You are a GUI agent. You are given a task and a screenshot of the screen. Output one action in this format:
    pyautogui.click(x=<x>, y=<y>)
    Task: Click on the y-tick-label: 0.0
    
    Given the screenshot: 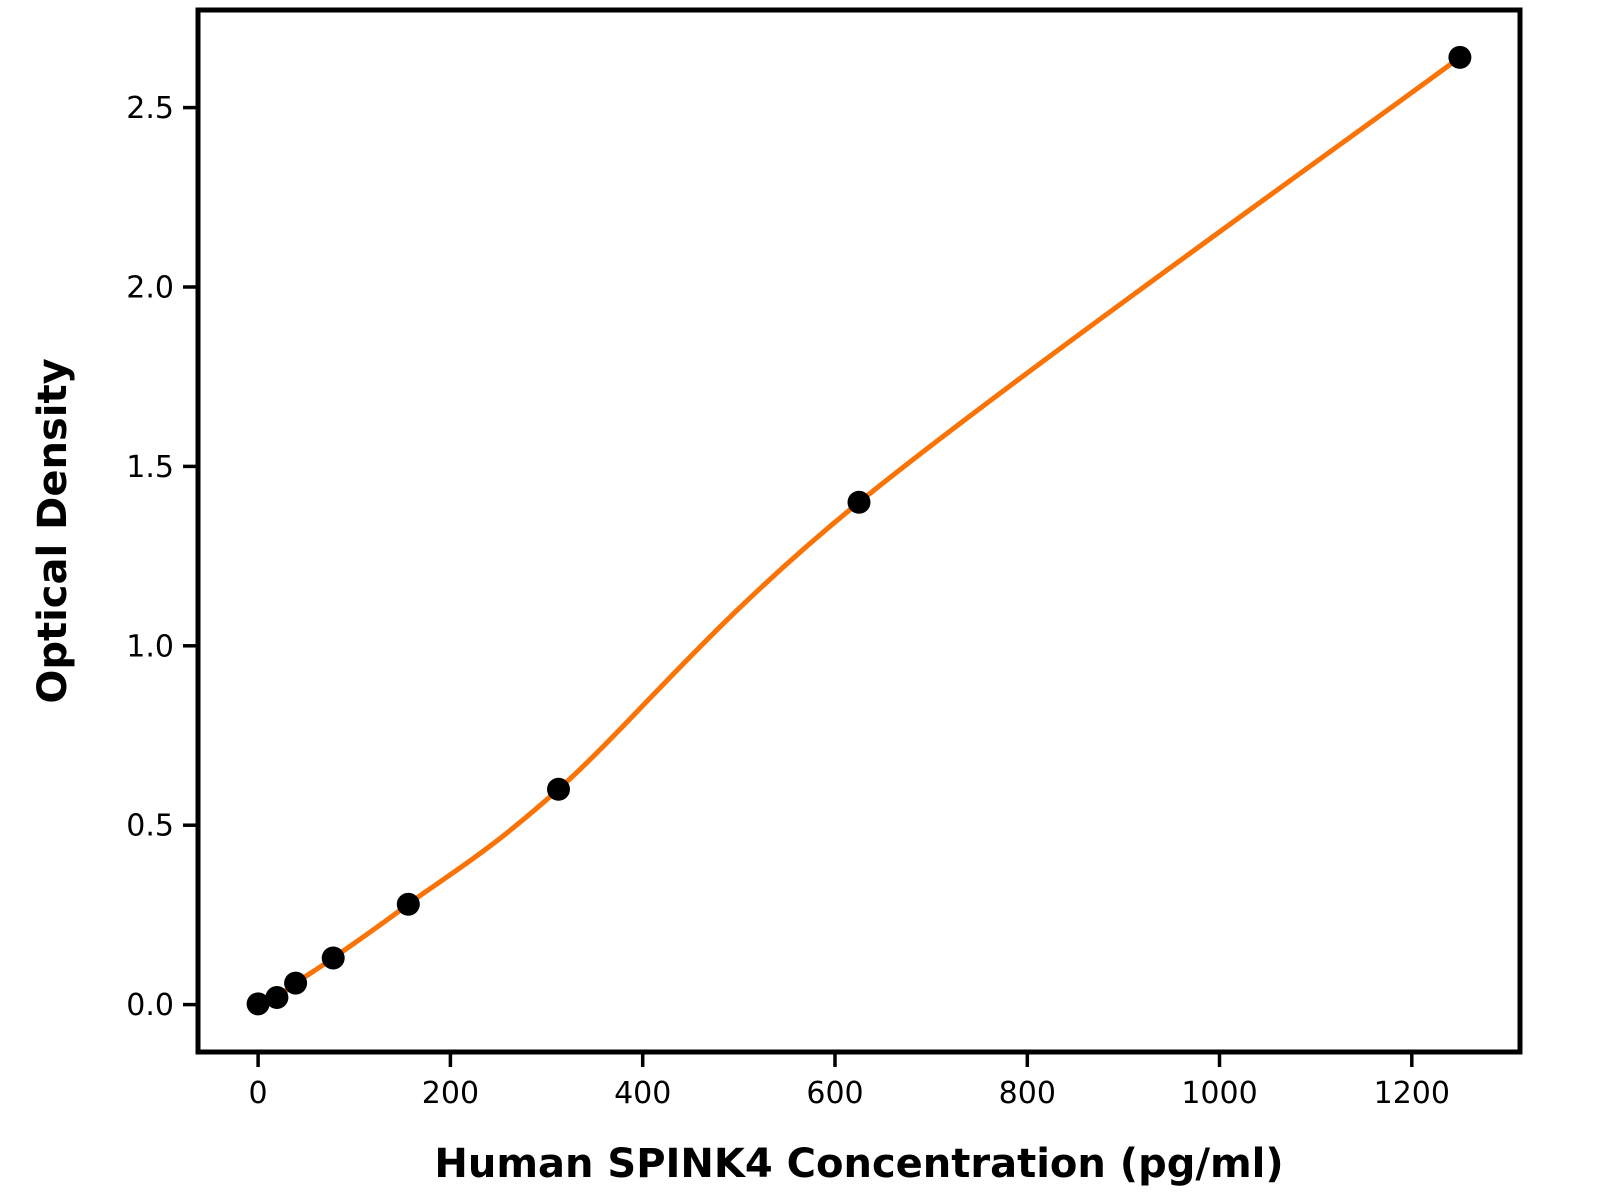 What is the action you would take?
    pyautogui.click(x=150, y=1005)
    